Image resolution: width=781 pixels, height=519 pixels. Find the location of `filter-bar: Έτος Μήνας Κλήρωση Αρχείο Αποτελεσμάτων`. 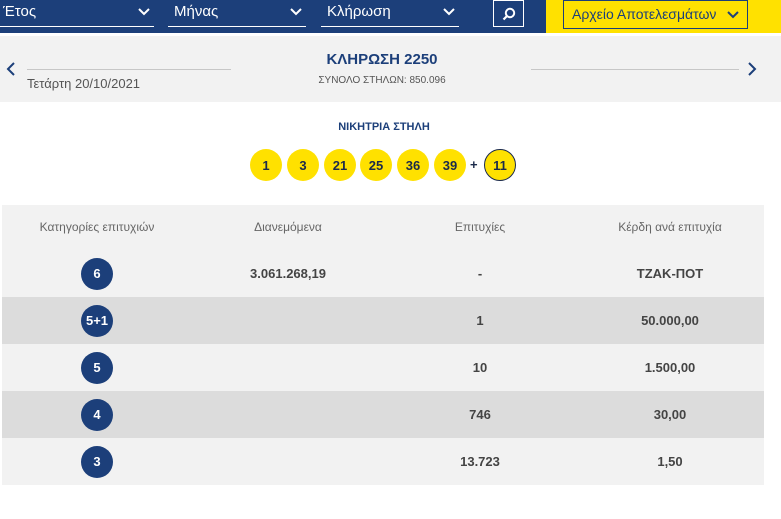

filter-bar: Έτος Μήνας Κλήρωση Αρχείο Αποτελεσμάτων is located at coordinates (390, 16).